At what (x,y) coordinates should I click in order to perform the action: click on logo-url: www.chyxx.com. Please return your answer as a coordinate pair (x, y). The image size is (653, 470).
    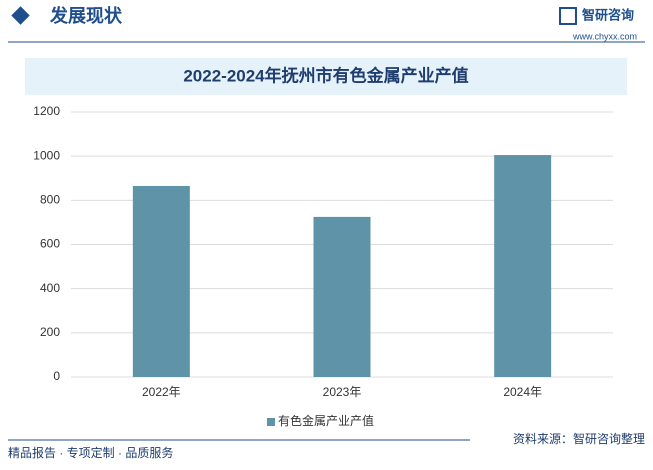
    Looking at the image, I should click on (604, 36).